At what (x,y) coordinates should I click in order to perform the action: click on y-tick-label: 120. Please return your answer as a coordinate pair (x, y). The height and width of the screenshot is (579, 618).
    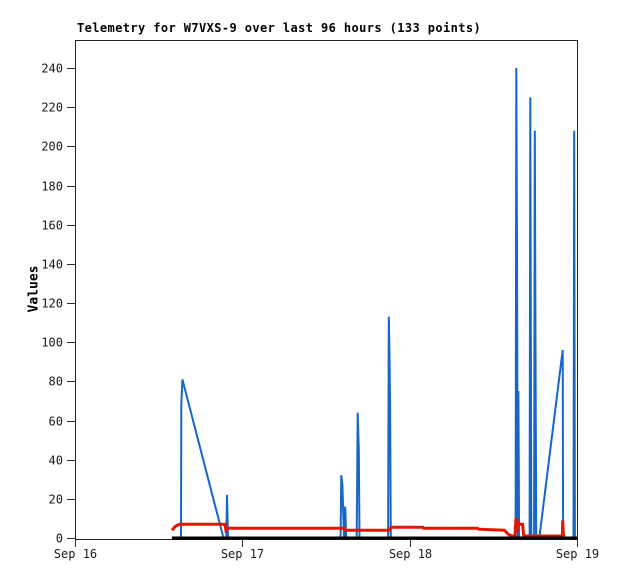
    Looking at the image, I should click on (52, 304).